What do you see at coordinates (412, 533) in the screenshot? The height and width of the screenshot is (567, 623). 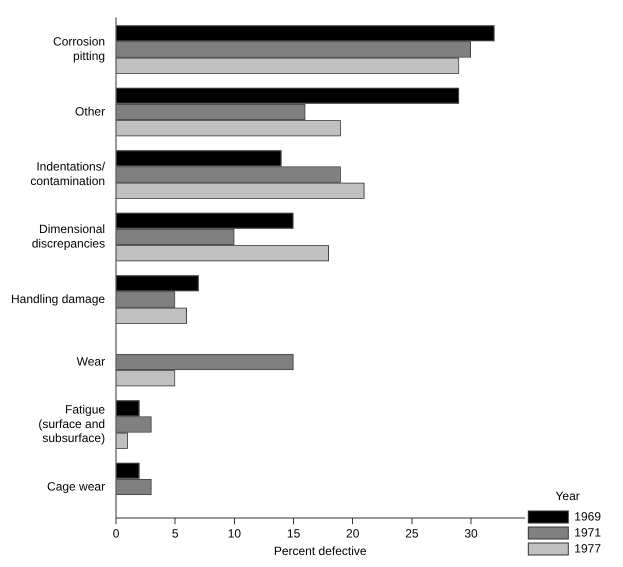 I see `x-tick-label: 25` at bounding box center [412, 533].